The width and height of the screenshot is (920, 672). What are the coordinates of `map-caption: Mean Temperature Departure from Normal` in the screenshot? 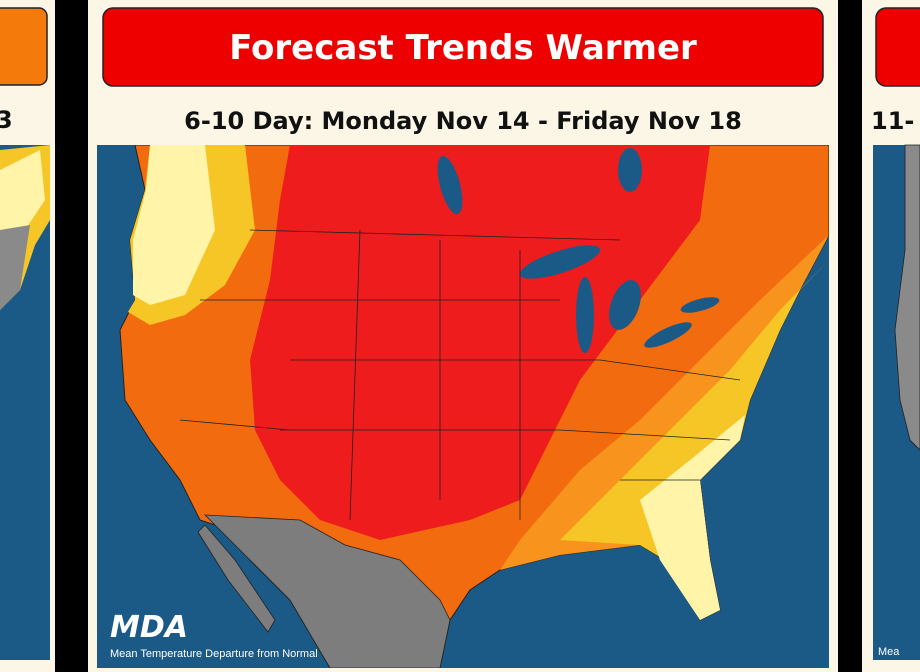 It's located at (214, 654).